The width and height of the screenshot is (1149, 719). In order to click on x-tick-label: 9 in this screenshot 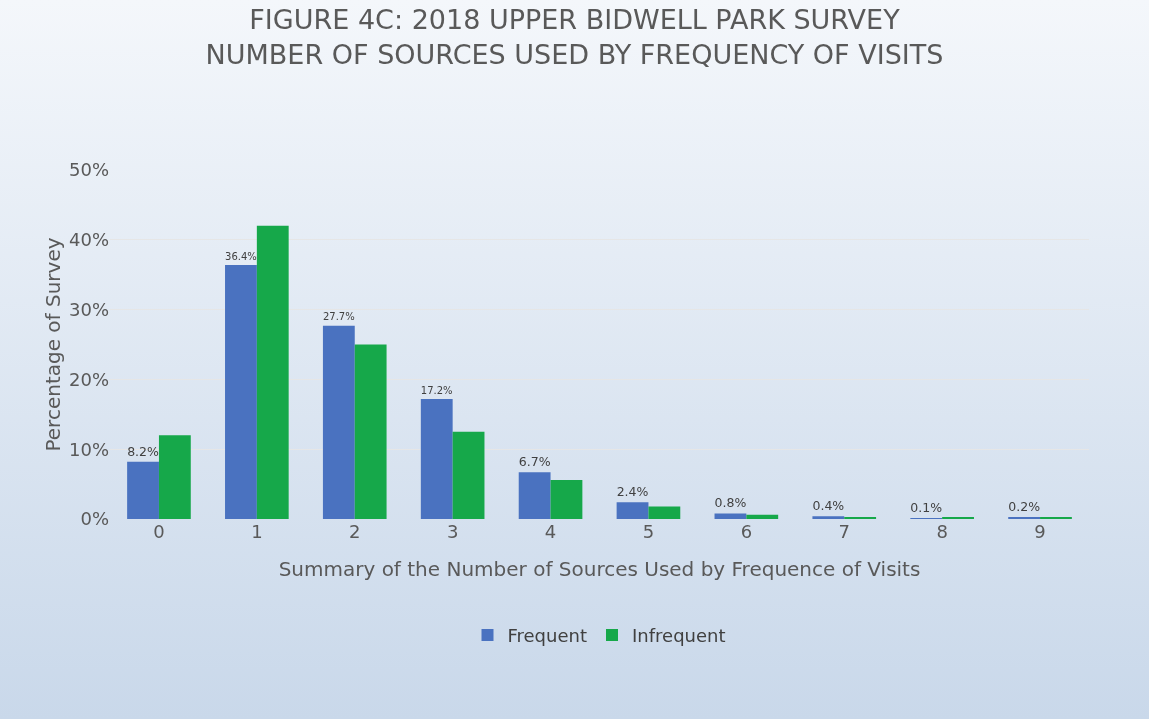, I will do `click(1040, 531)`.